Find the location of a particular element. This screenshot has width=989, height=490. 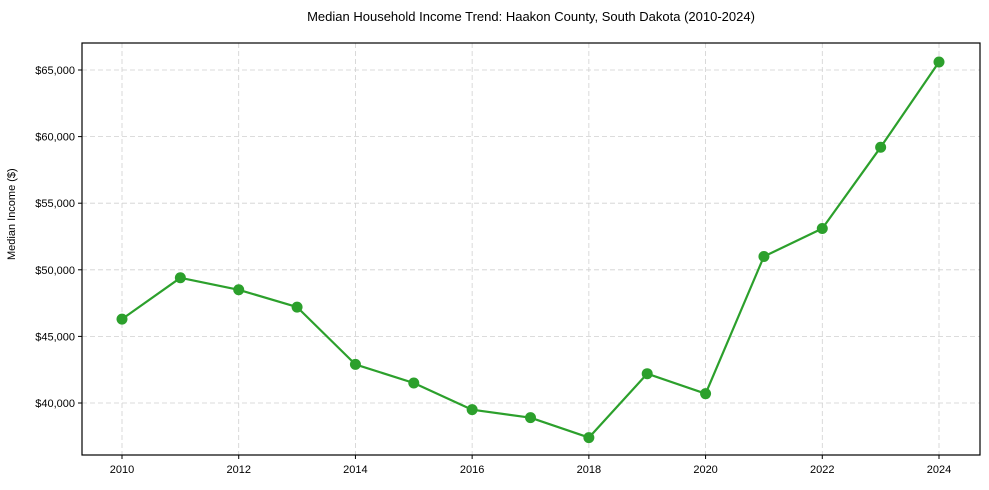

y-tick-label: $45,000 is located at coordinates (55, 337).